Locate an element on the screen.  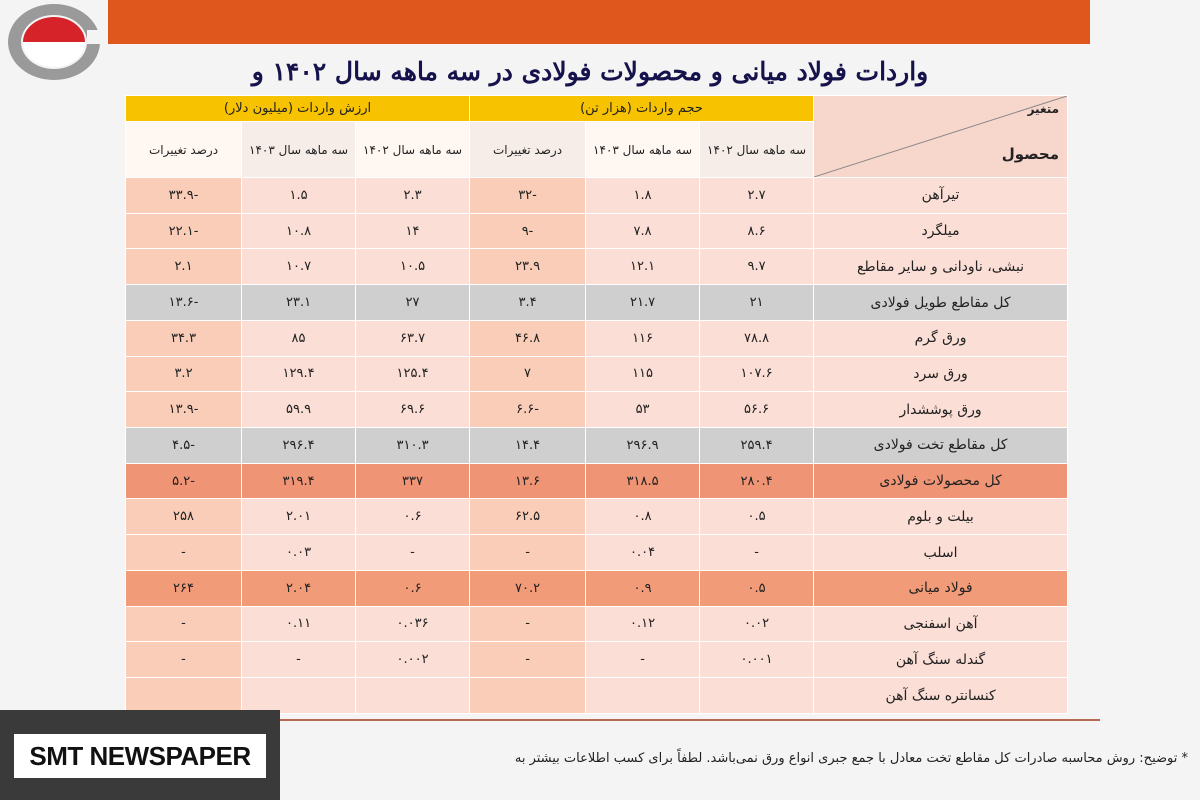
brand-logo-icon is located at coordinates (56, 42).